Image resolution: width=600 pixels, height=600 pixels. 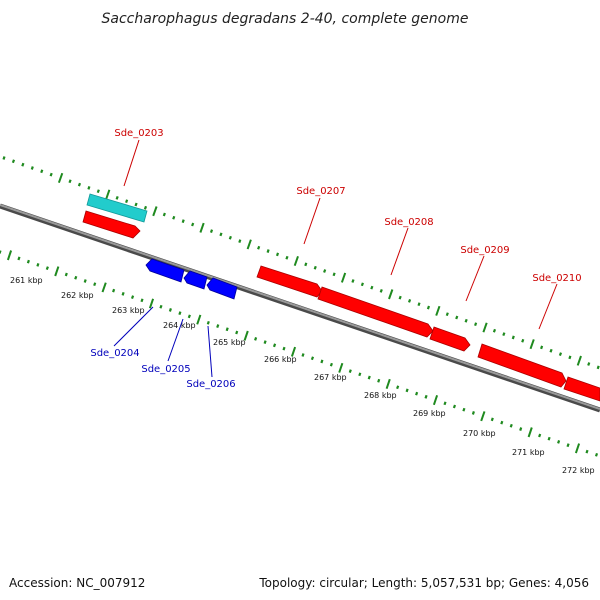 What do you see at coordinates (77, 583) in the screenshot?
I see `accession-text: Accession: NC_007912` at bounding box center [77, 583].